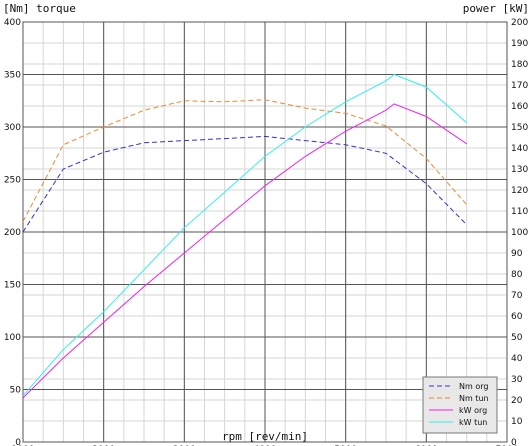  What do you see at coordinates (12, 181) in the screenshot?
I see `left-tick-label: 250` at bounding box center [12, 181].